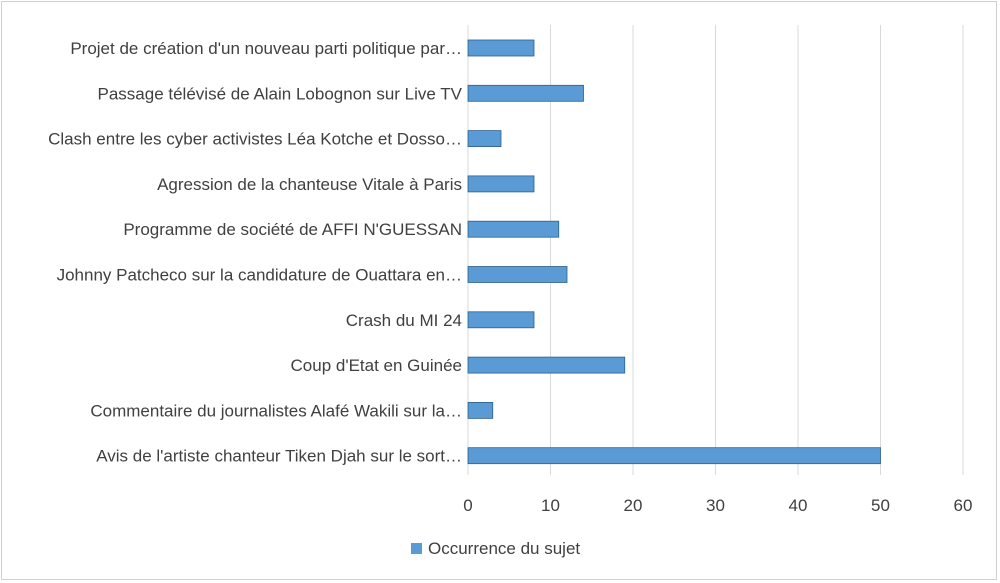 This screenshot has width=1000, height=583. What do you see at coordinates (880, 505) in the screenshot?
I see `x-tick-label: 50` at bounding box center [880, 505].